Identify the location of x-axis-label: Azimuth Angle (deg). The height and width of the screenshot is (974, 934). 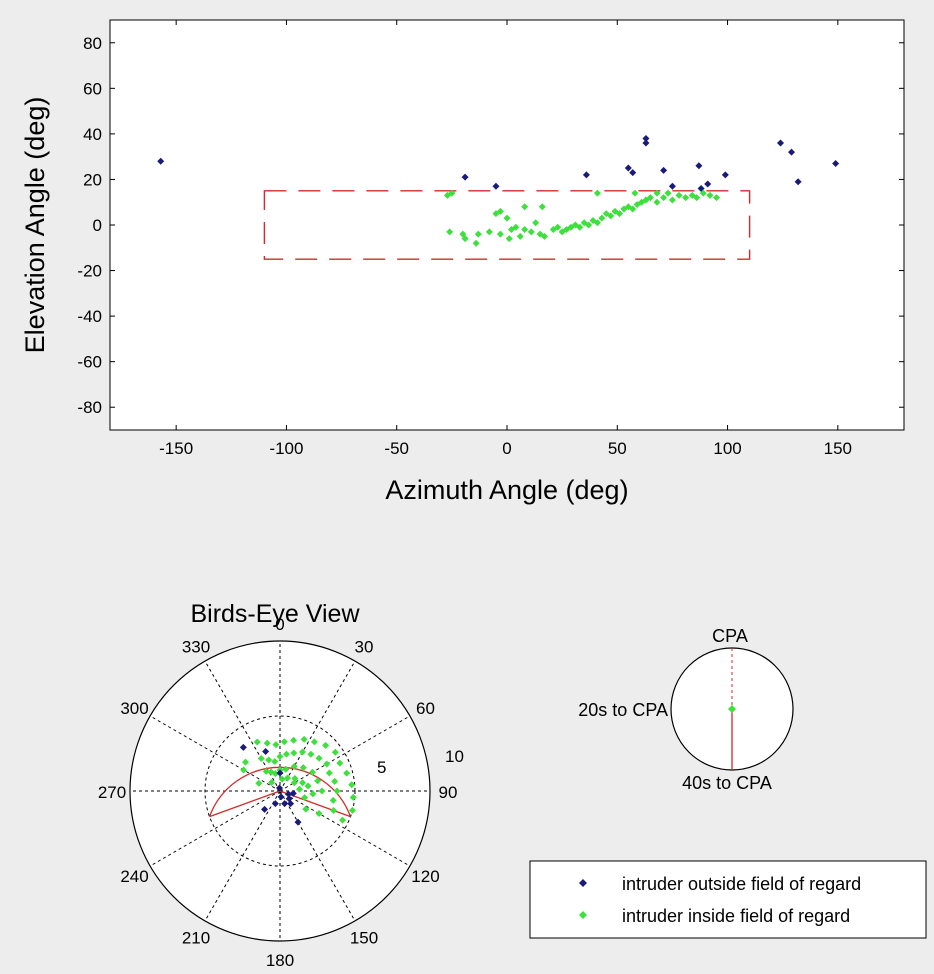
(506, 490).